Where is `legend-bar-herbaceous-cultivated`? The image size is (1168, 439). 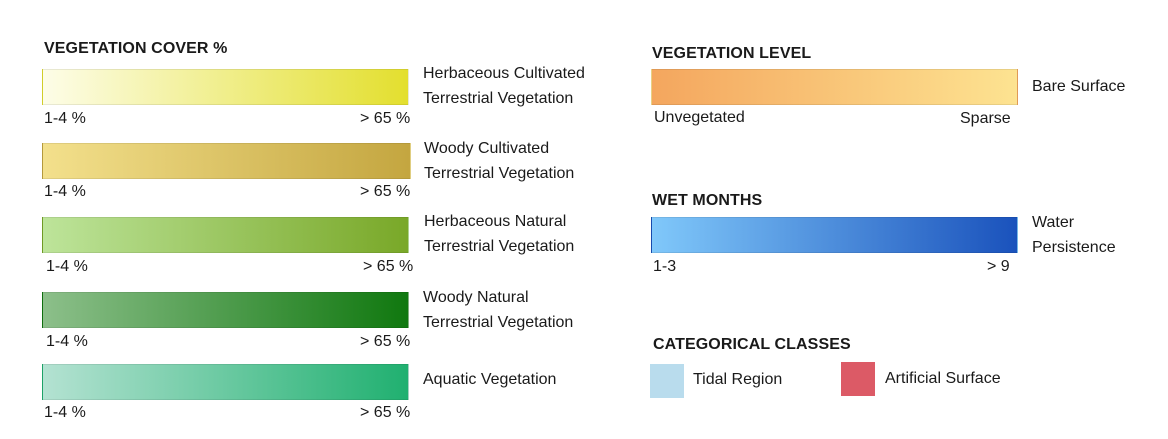 legend-bar-herbaceous-cultivated is located at coordinates (225, 87).